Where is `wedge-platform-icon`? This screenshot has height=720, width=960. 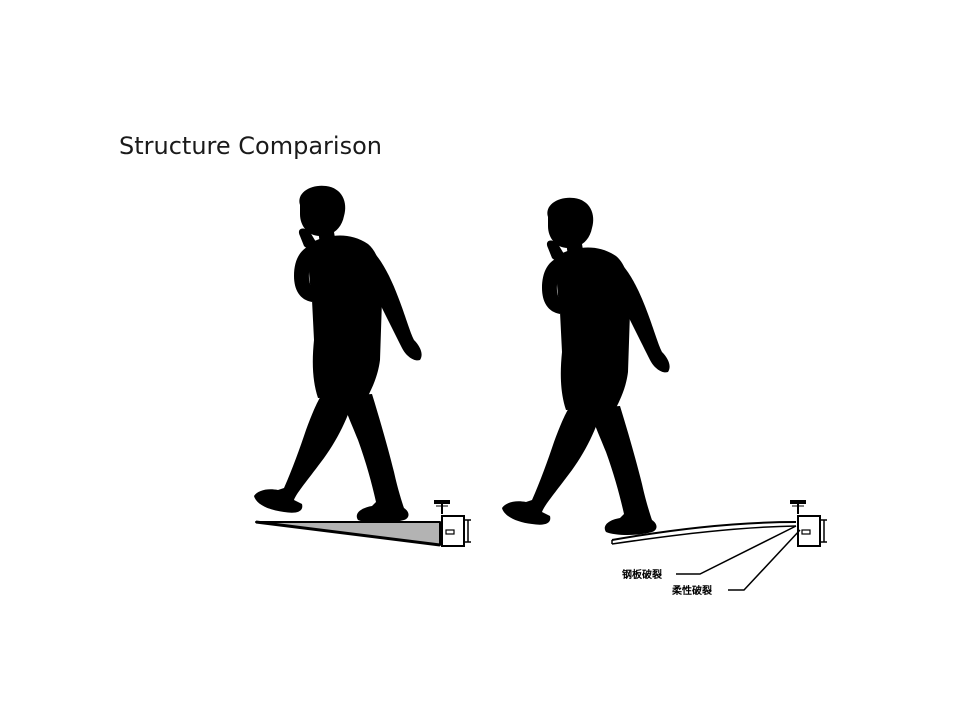 wedge-platform-icon is located at coordinates (348, 533).